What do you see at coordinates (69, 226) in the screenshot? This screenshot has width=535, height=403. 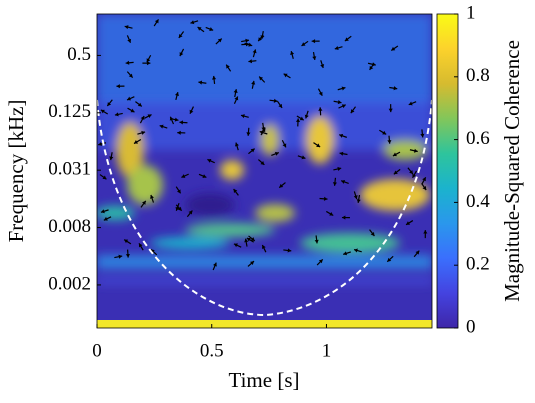 I see `y-tick-label: 0.008` at bounding box center [69, 226].